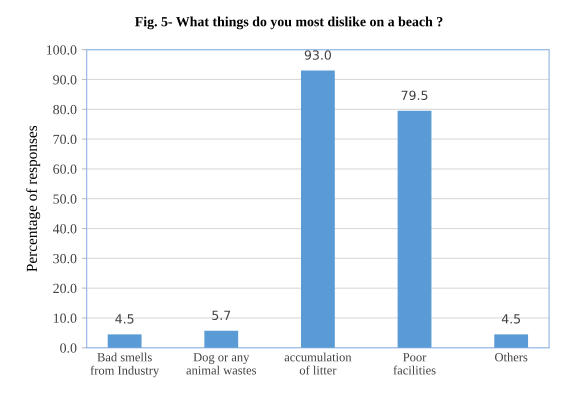  I want to click on chart-title: Fig. 5- What things do you most dislike on a beach ?, so click(288, 23).